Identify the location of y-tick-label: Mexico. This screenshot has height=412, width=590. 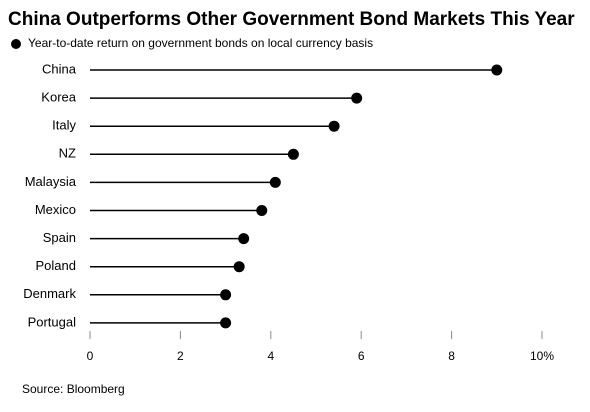
(55, 209).